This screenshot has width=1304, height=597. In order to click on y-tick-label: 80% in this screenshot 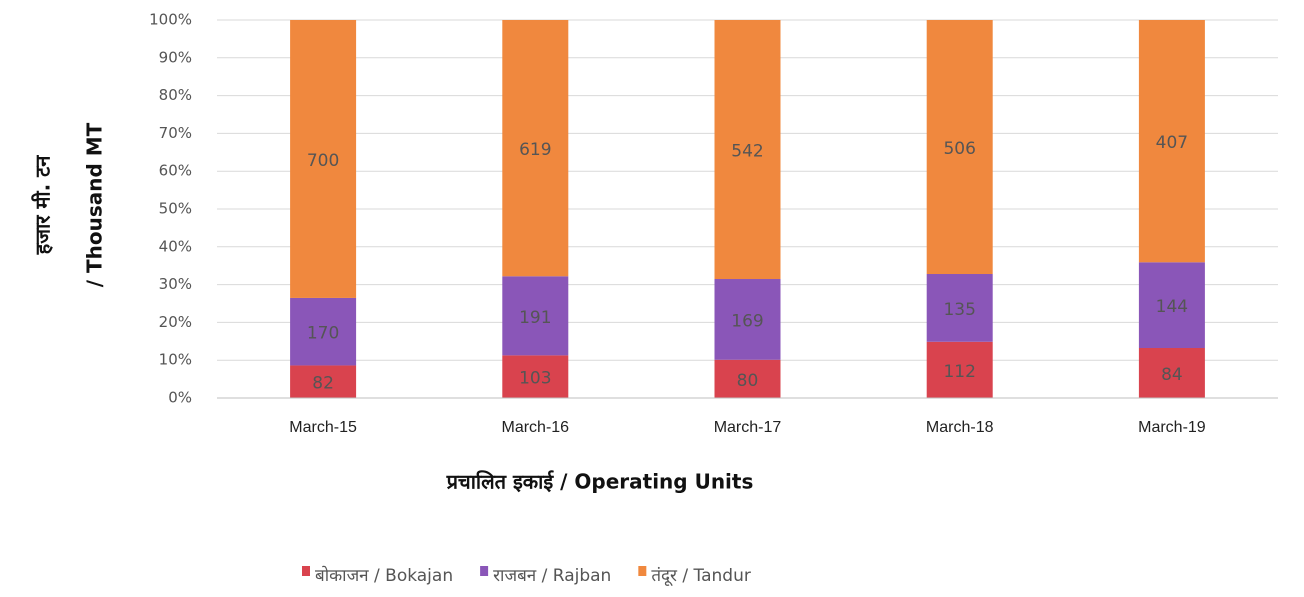, I will do `click(175, 95)`.